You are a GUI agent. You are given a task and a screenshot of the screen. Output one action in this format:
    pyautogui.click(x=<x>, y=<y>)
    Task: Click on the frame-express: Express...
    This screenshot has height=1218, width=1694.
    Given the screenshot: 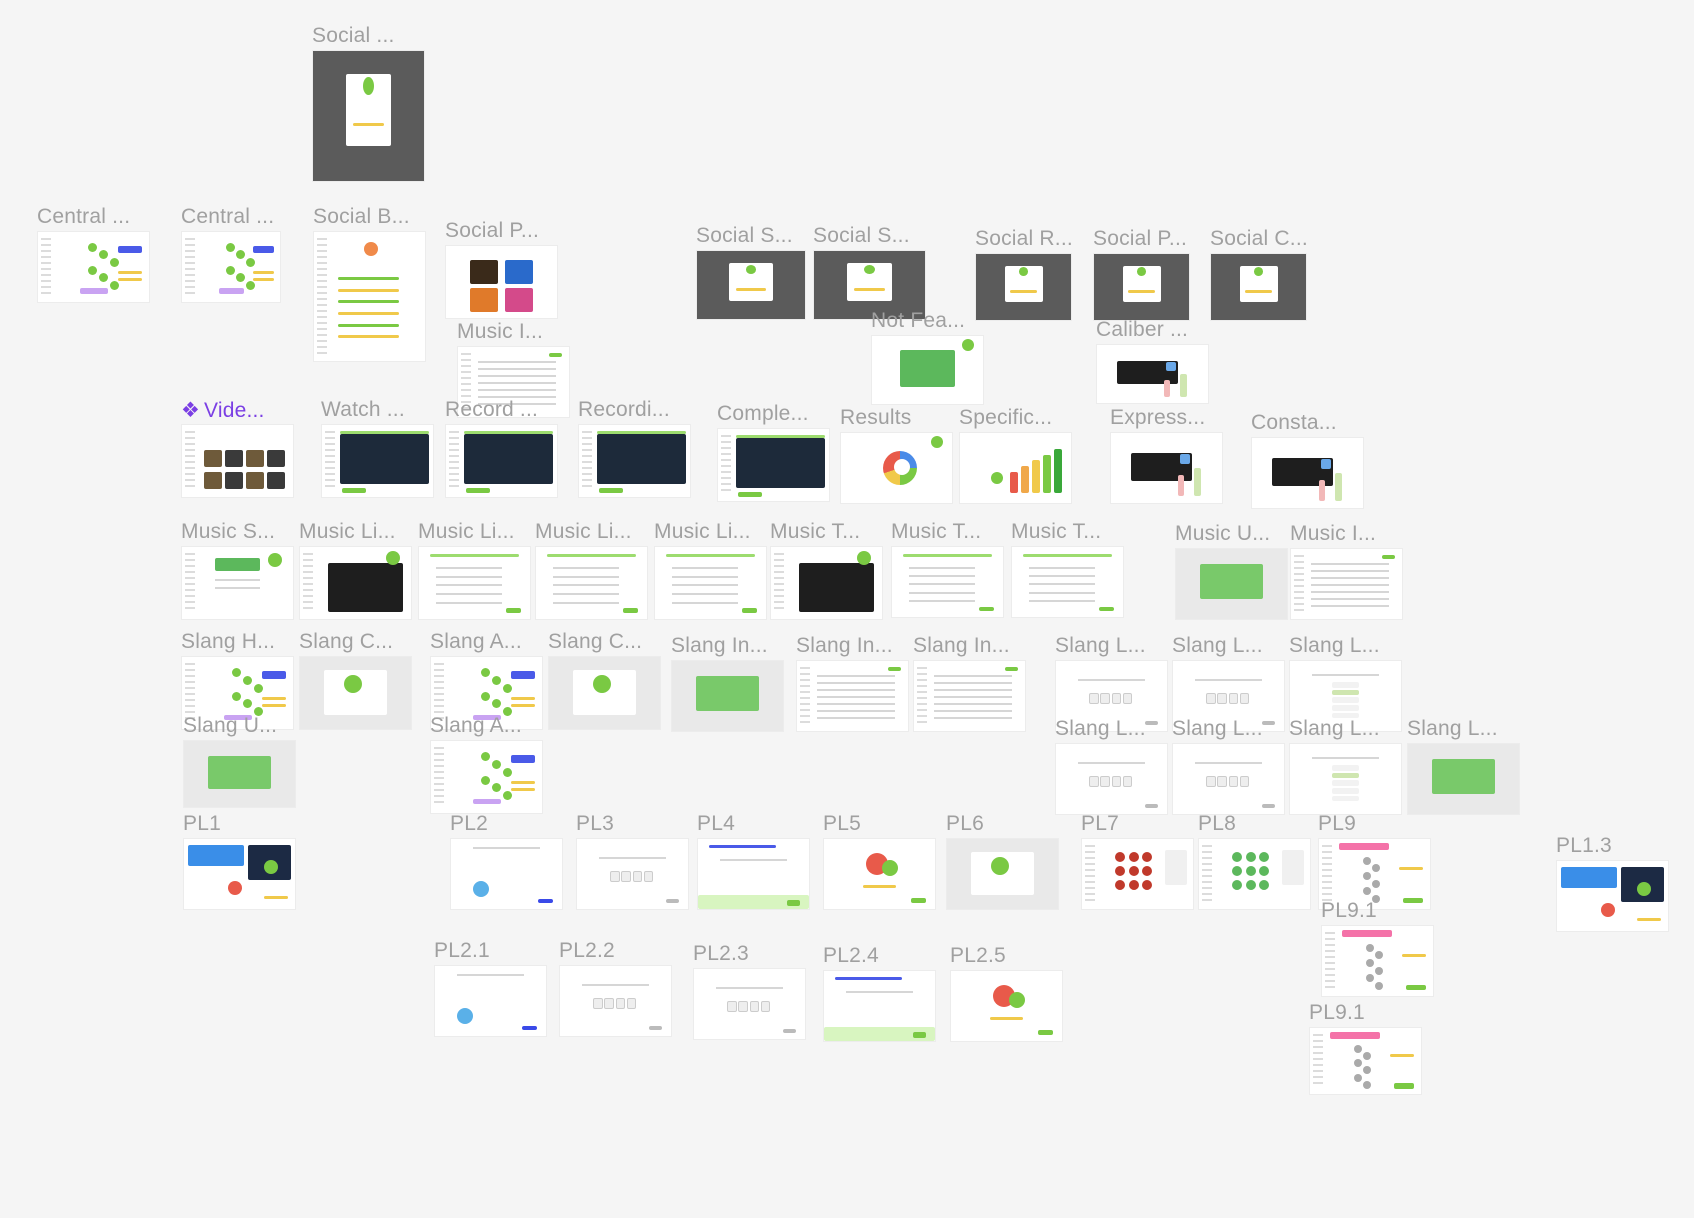 What is the action you would take?
    pyautogui.click(x=1166, y=455)
    